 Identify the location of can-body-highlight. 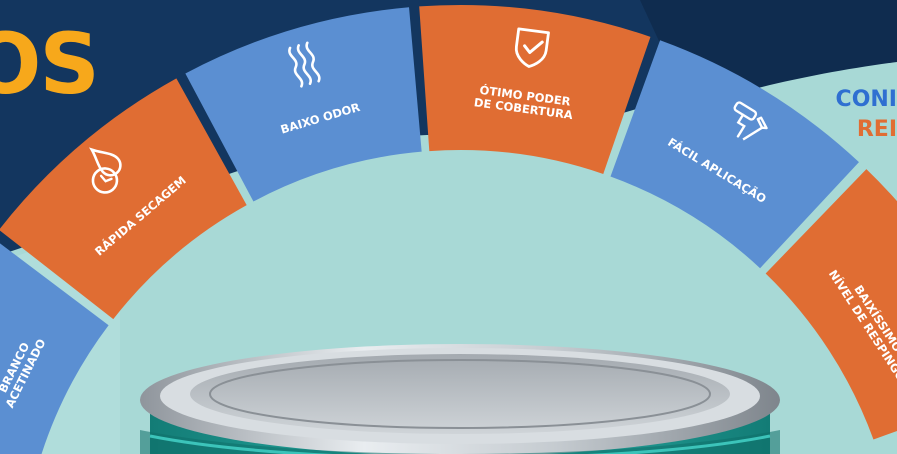
(460, 444).